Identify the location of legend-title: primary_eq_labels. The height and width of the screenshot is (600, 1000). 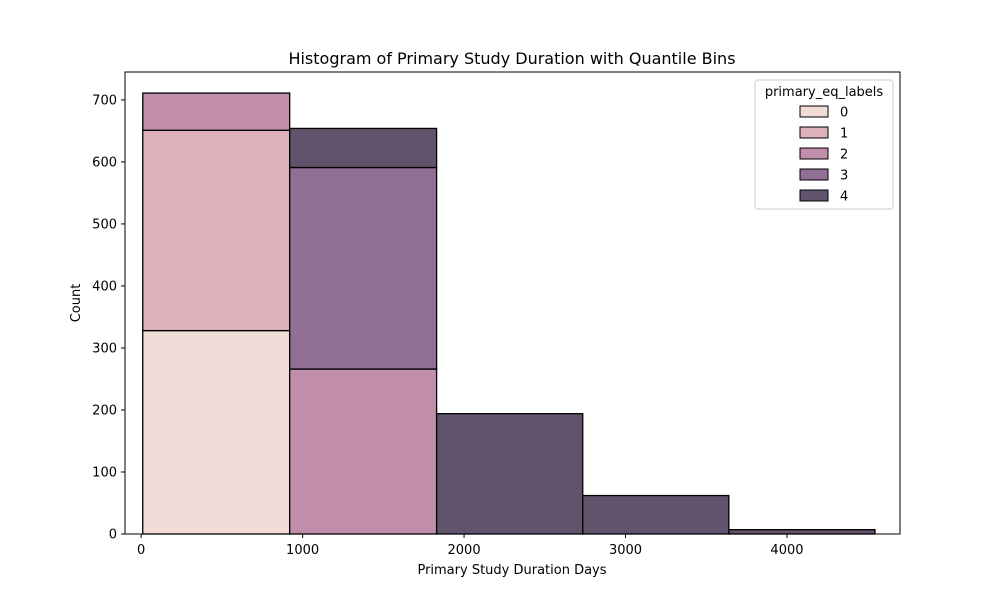
(824, 92).